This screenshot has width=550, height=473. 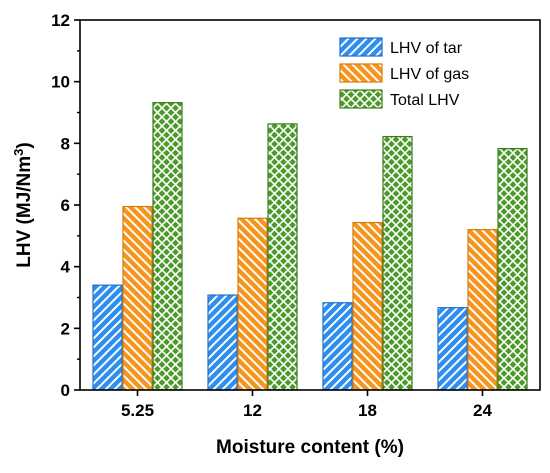 I want to click on legend-swatch-lhv-of-gas, so click(x=361, y=73).